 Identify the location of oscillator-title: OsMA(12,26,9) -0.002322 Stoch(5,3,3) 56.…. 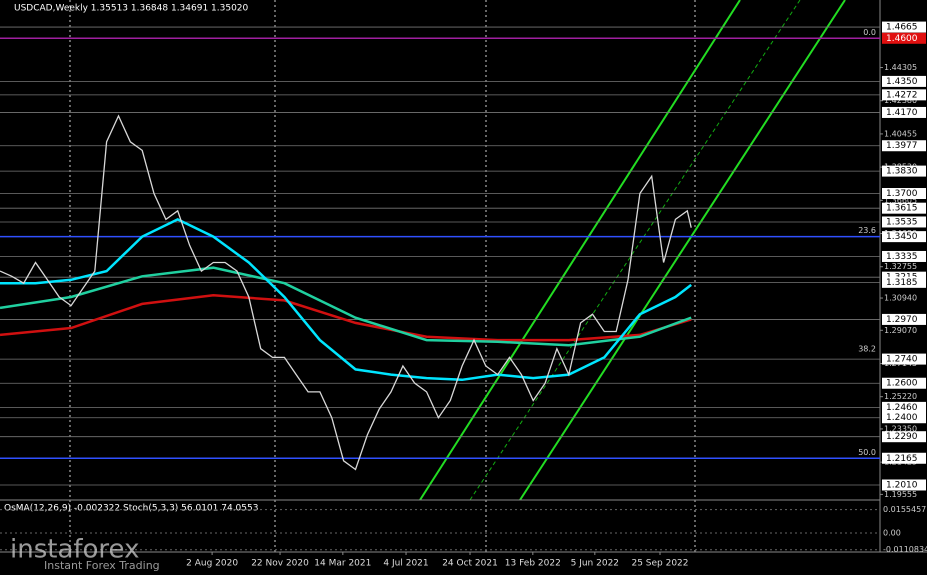
(131, 509).